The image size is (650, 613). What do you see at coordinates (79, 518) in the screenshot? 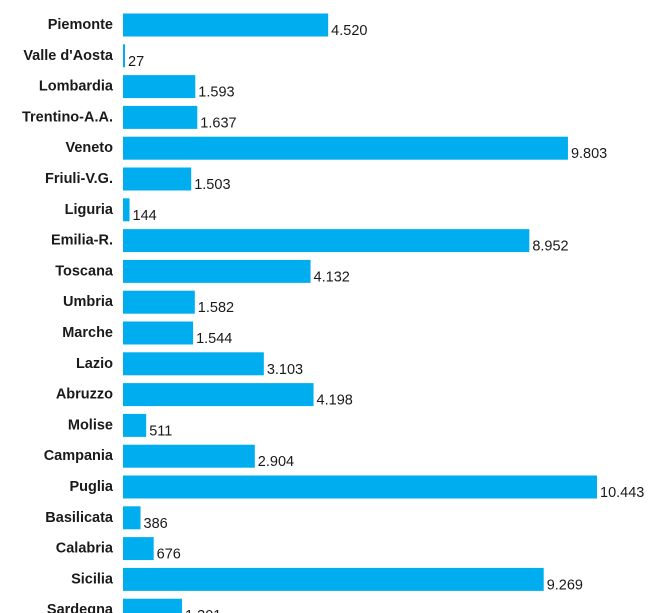
I see `category-label: Basilicata` at bounding box center [79, 518].